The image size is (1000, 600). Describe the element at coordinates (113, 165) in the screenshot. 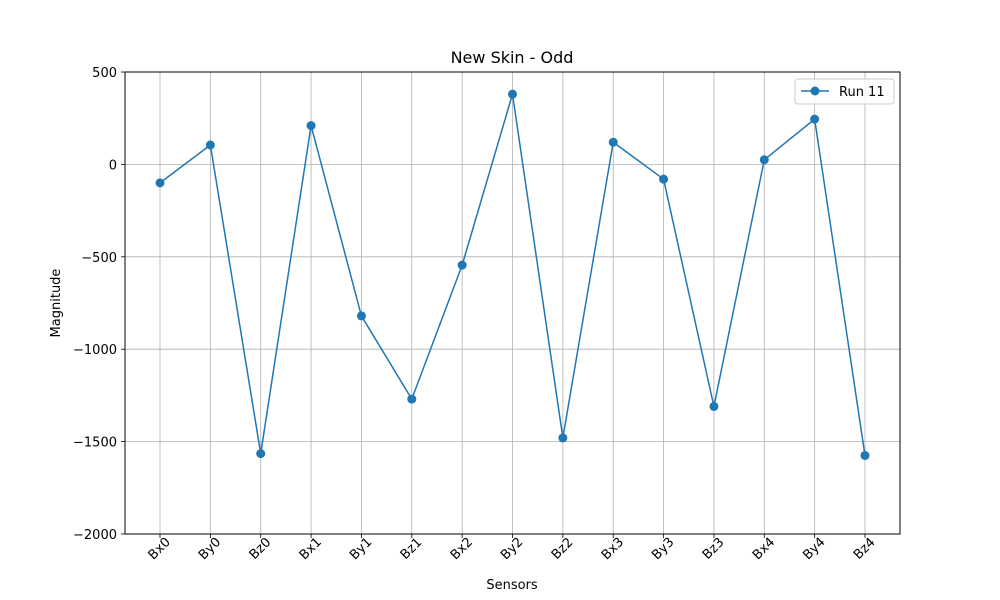

I see `y-tick-label: 0` at that location.